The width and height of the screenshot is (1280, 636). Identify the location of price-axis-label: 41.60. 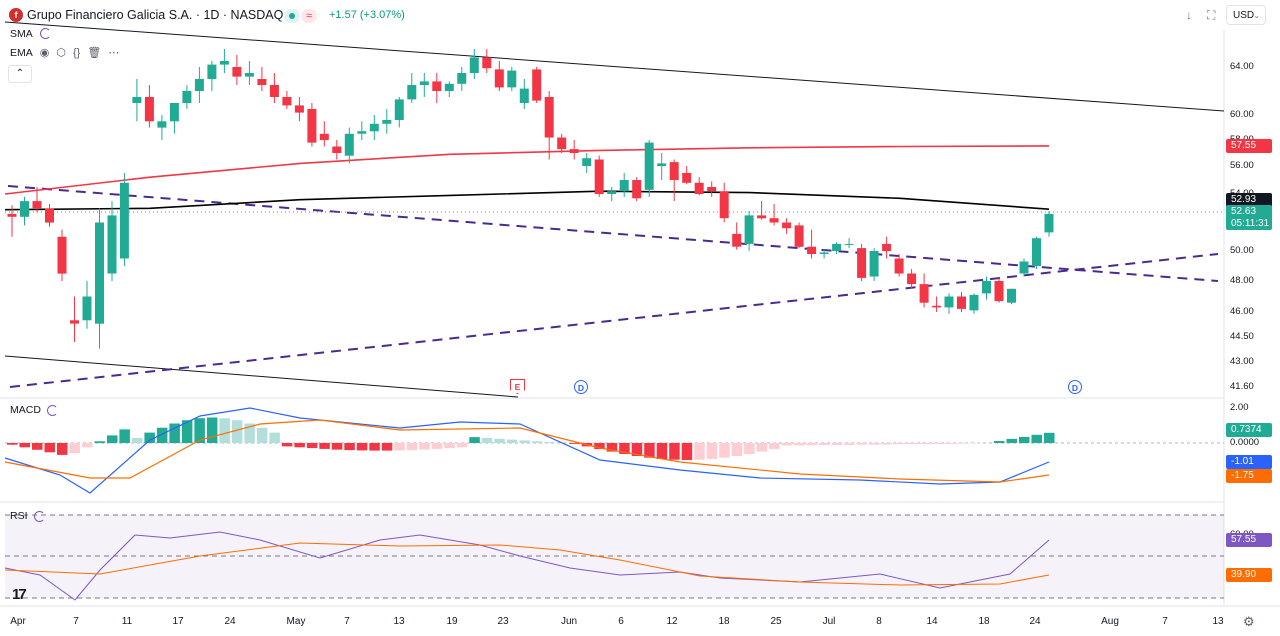
(1242, 386).